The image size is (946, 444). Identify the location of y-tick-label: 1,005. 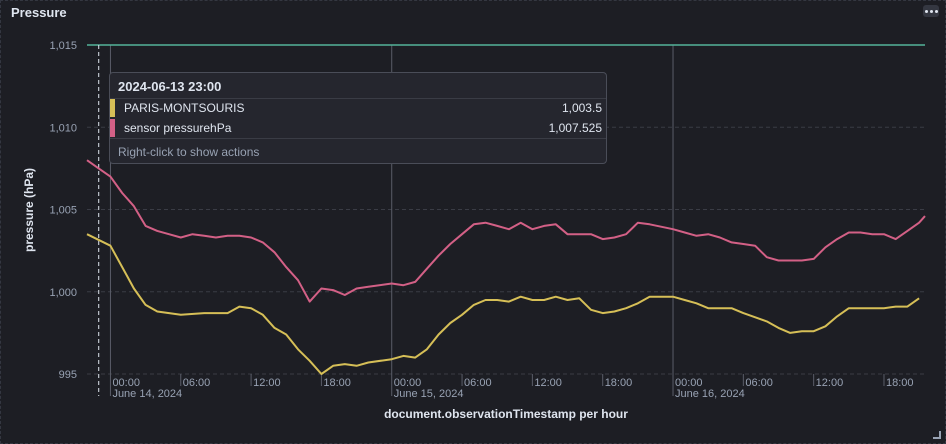
(63, 211).